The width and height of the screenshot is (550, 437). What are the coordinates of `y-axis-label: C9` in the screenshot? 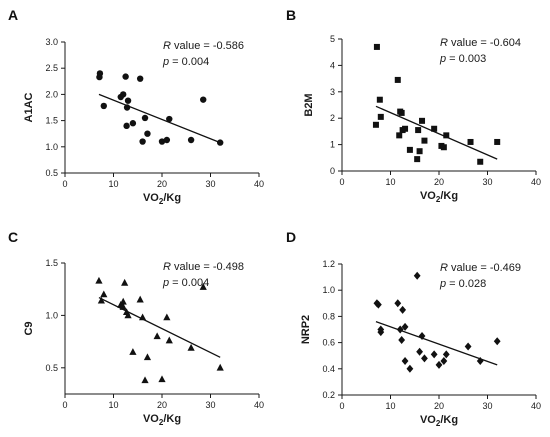 It's located at (29, 328).